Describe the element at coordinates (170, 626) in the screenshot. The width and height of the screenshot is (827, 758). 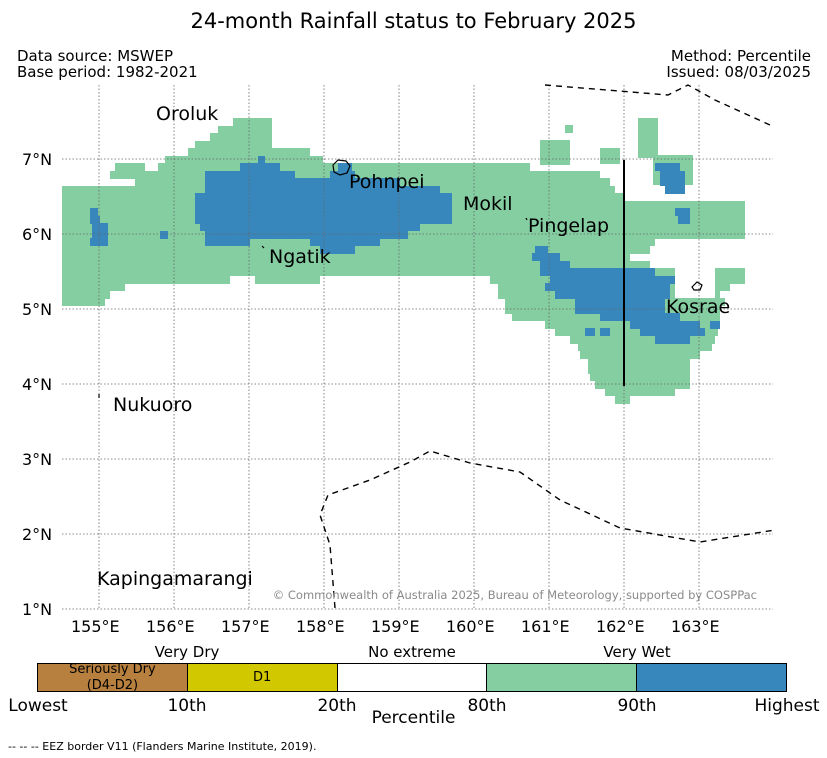
I see `lon-tick: 156°E` at that location.